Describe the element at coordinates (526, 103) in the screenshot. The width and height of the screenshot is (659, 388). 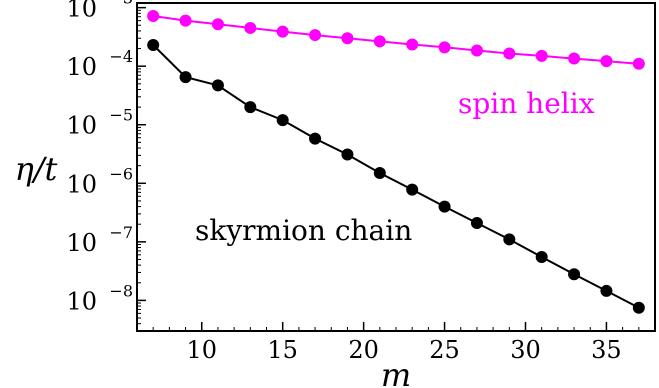
I see `series-label-spin-helix: spin helix` at that location.